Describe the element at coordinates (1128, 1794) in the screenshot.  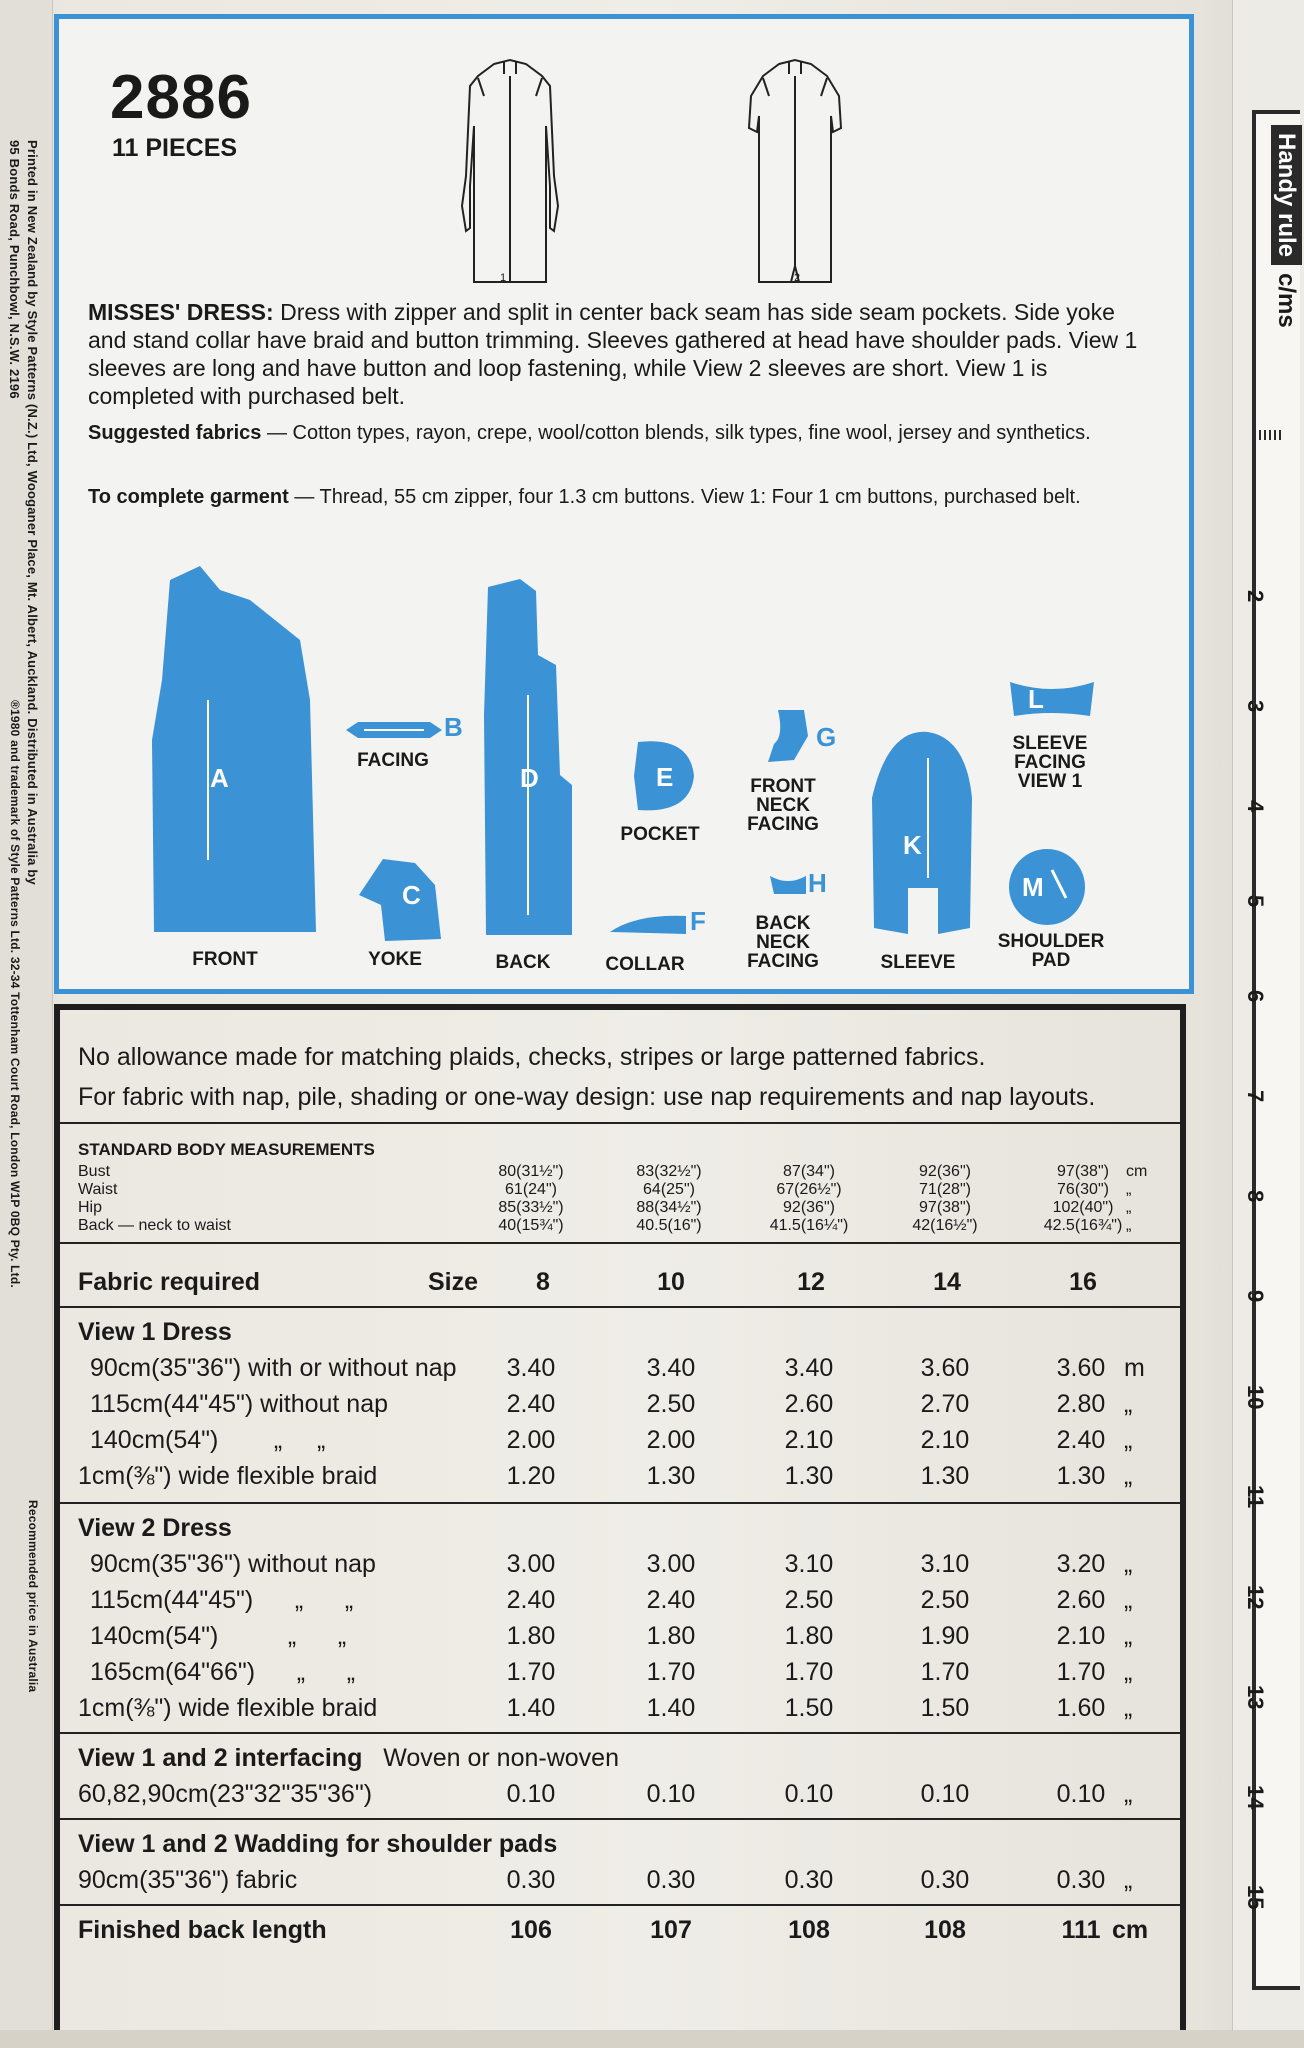
I see `interfacing-unit: „` at that location.